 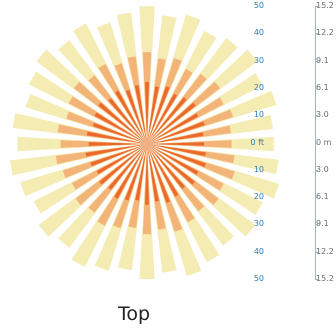 I want to click on inner-rays, so click(x=145, y=143).